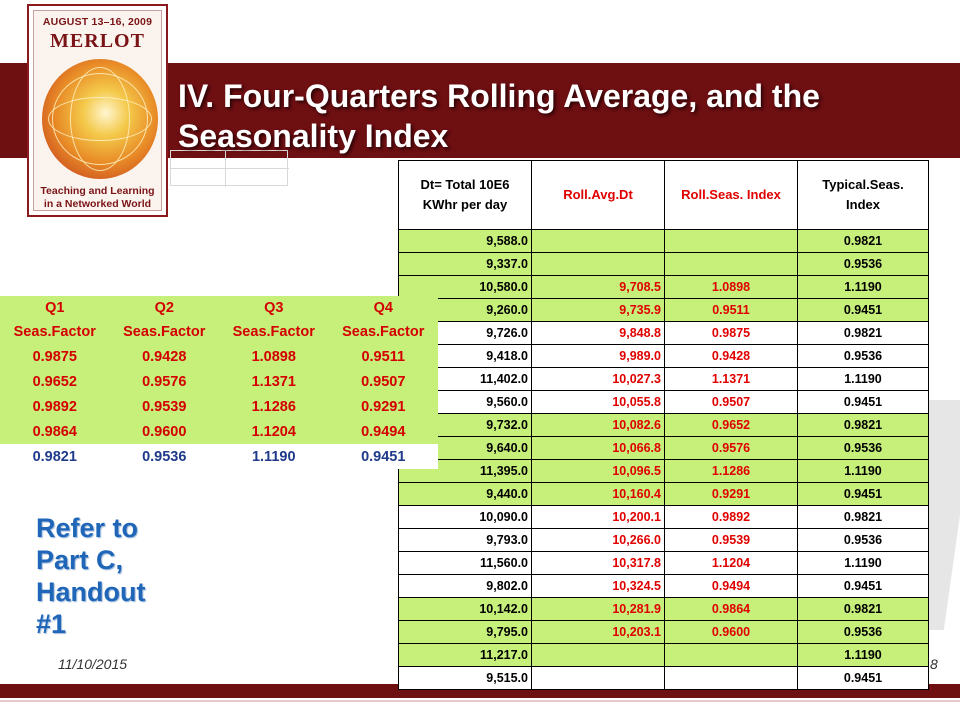 The image size is (960, 720). What do you see at coordinates (80, 560) in the screenshot?
I see `refer-line-2: Part C,` at bounding box center [80, 560].